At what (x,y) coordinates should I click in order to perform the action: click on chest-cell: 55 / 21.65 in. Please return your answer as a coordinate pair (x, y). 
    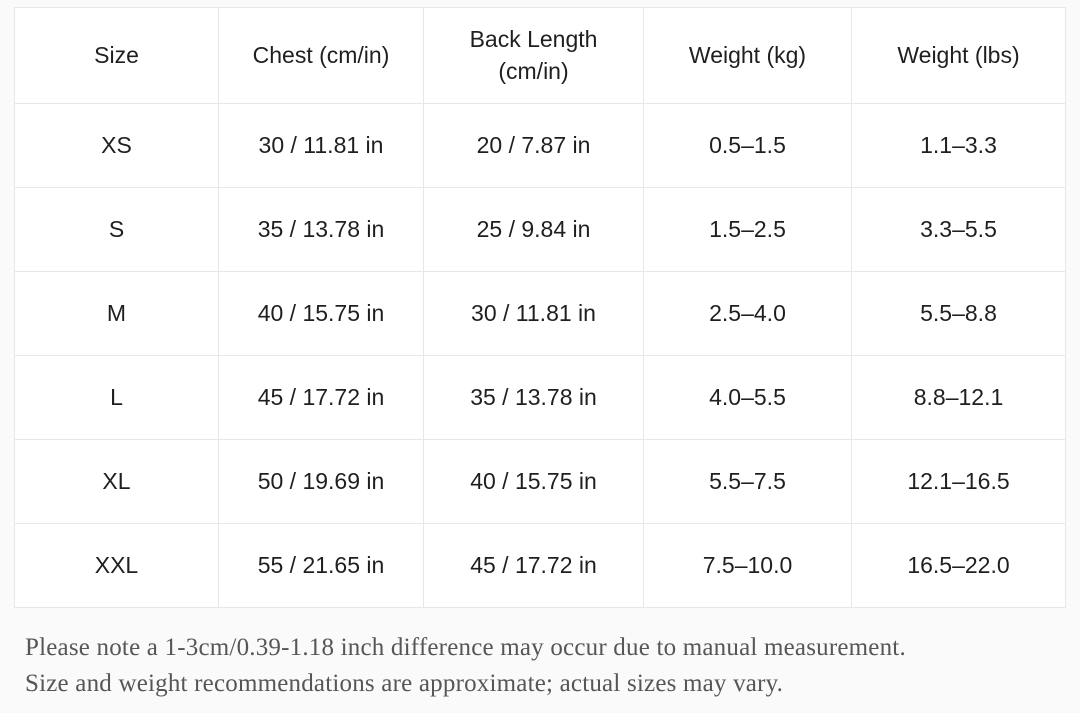
    Looking at the image, I should click on (321, 565).